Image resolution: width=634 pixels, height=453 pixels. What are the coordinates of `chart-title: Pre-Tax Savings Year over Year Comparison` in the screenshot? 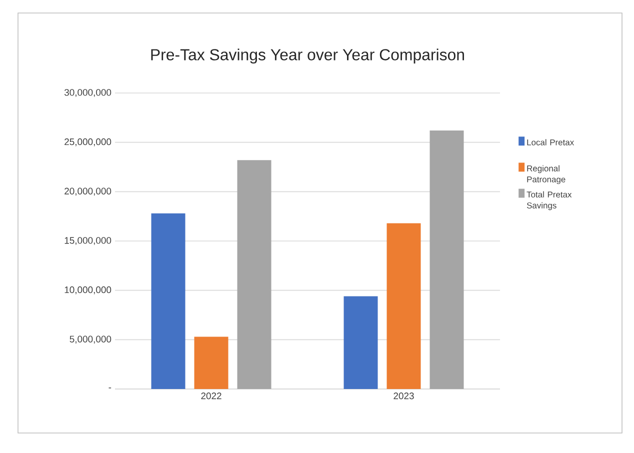 It's located at (307, 56).